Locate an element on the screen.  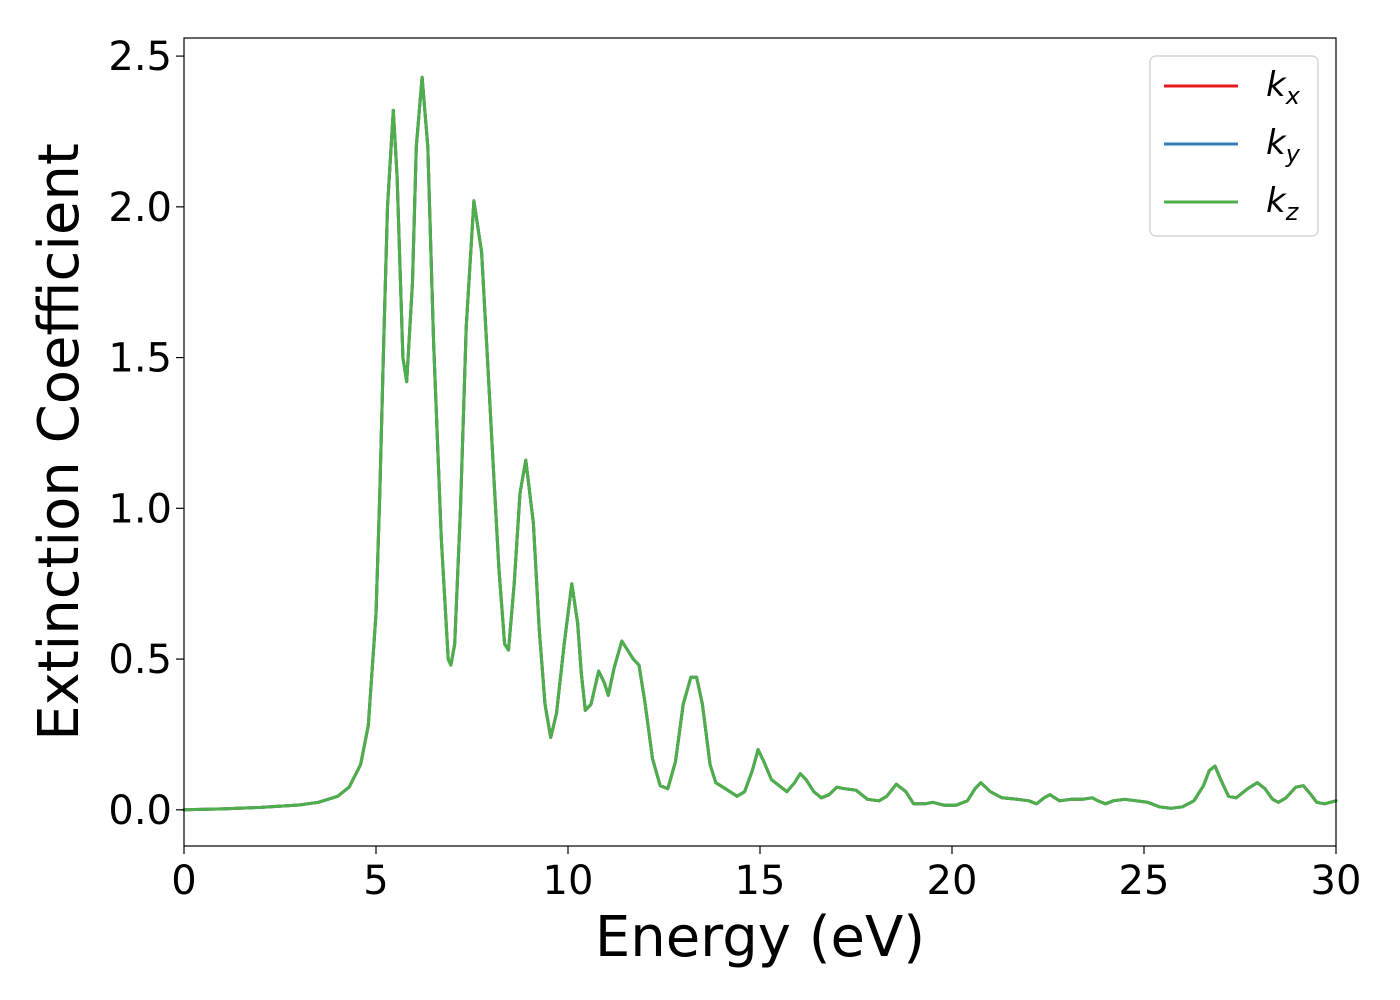
y-axis: 0.0 0.5 1.0 1.5 2.0 2.5 is located at coordinates (146, 434).